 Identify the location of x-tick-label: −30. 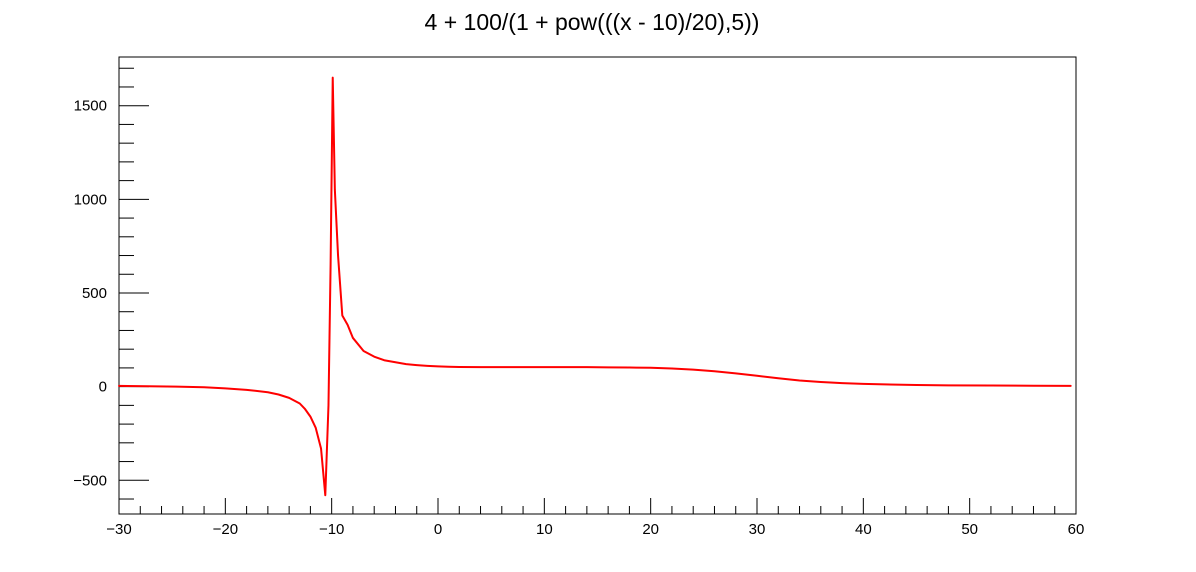
(118, 529).